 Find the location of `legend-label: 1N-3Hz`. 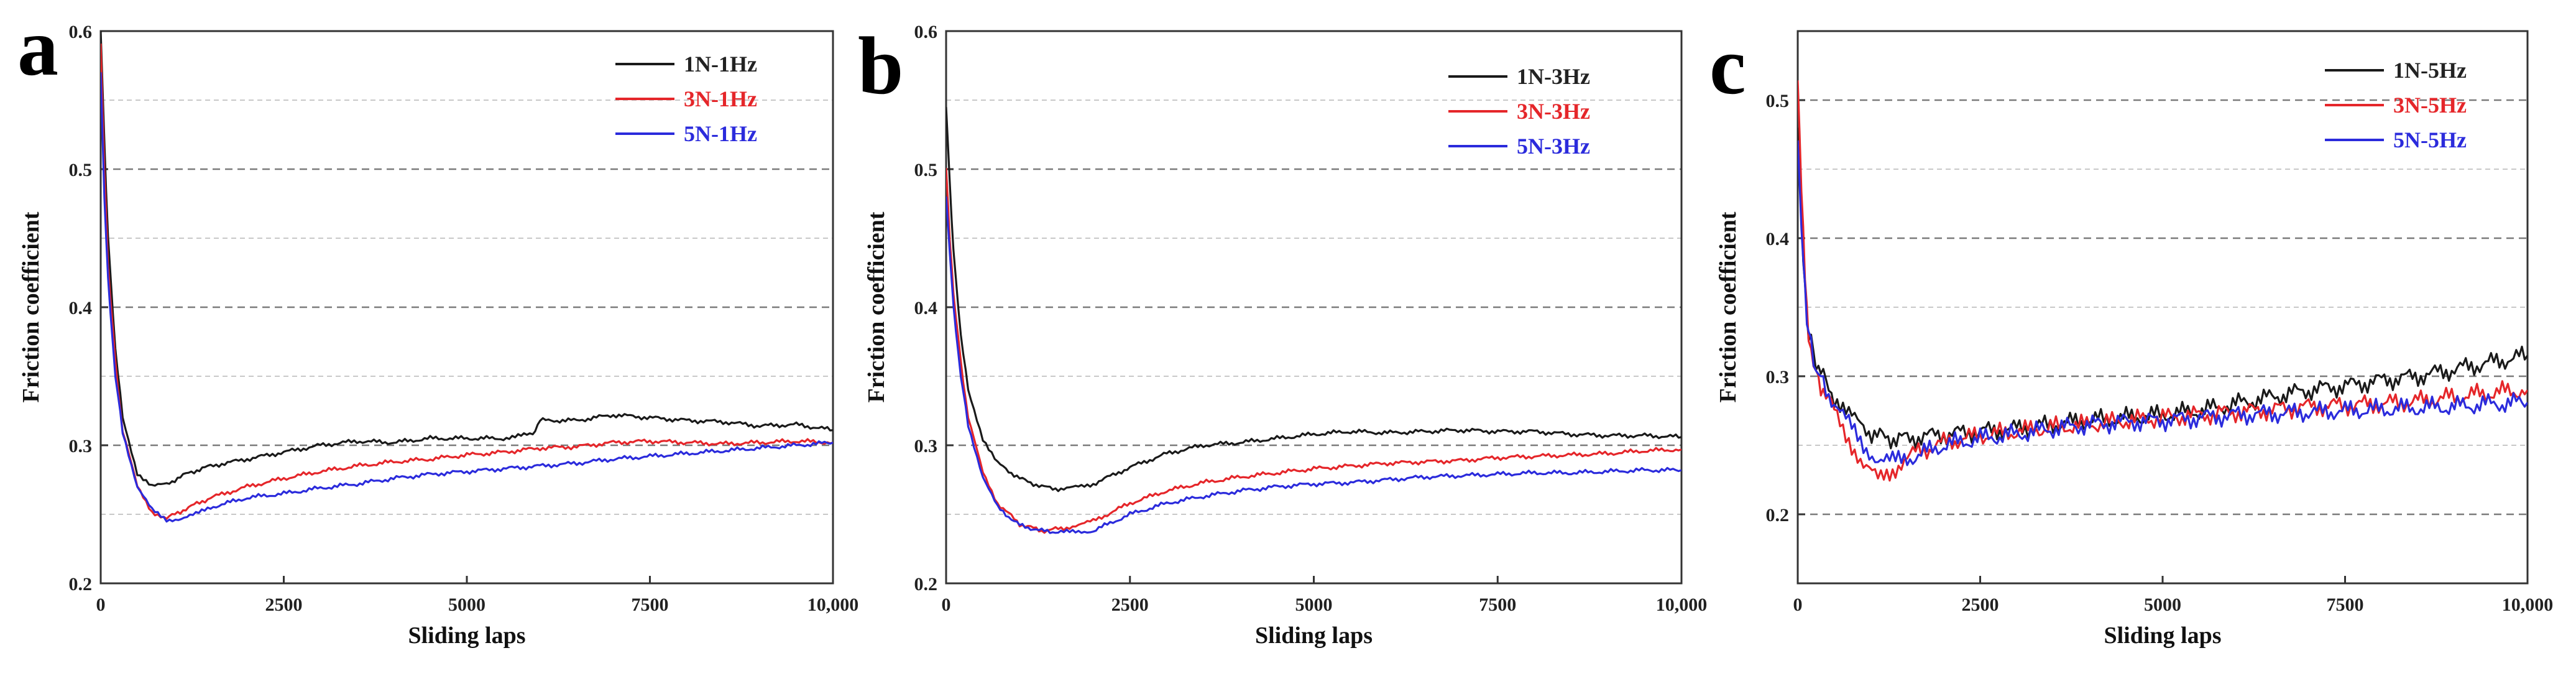

legend-label: 1N-3Hz is located at coordinates (1553, 76).